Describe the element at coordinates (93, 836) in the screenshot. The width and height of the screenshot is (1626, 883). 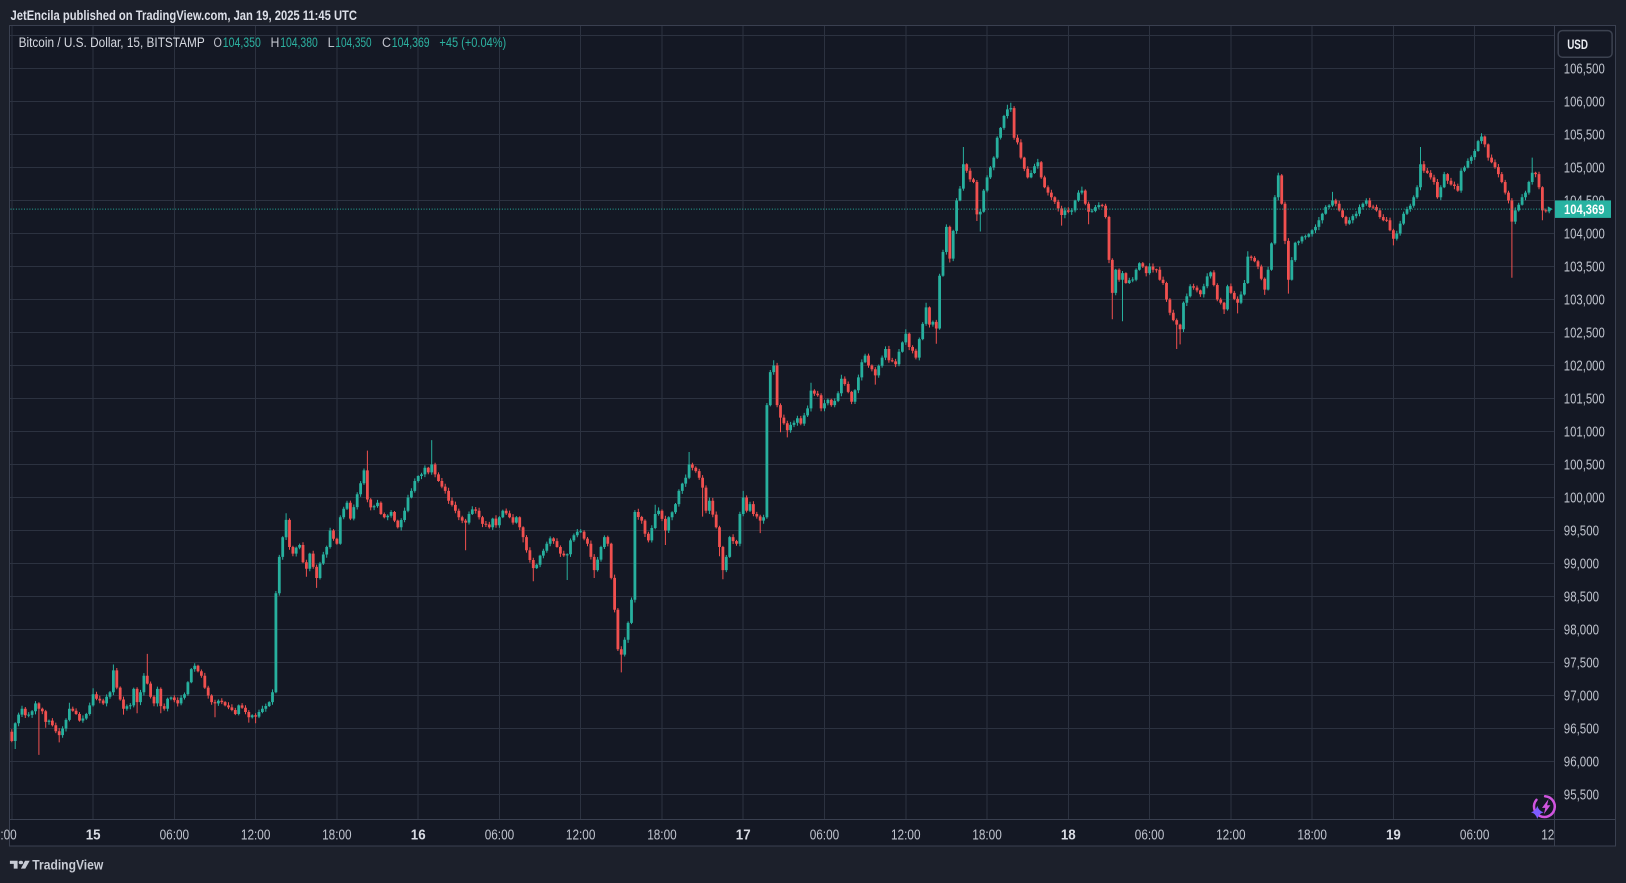
I see `svg-text: 15` at that location.